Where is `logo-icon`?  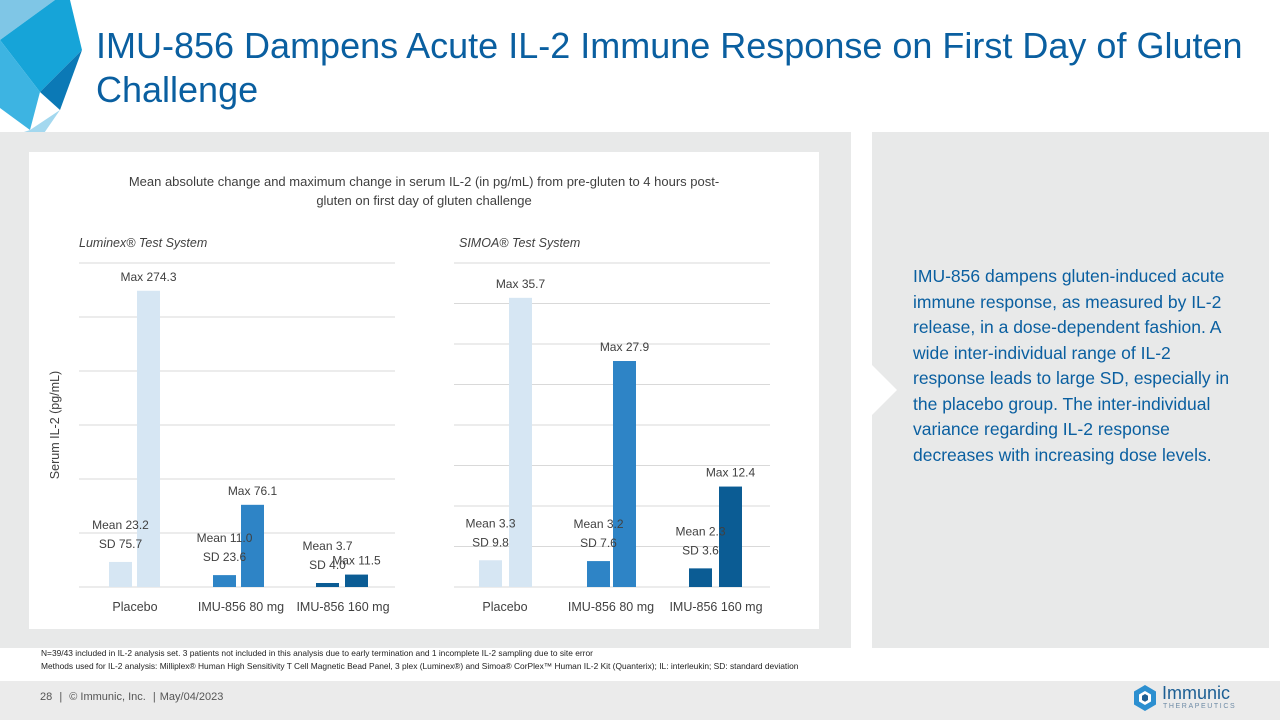
logo-icon is located at coordinates (1145, 698).